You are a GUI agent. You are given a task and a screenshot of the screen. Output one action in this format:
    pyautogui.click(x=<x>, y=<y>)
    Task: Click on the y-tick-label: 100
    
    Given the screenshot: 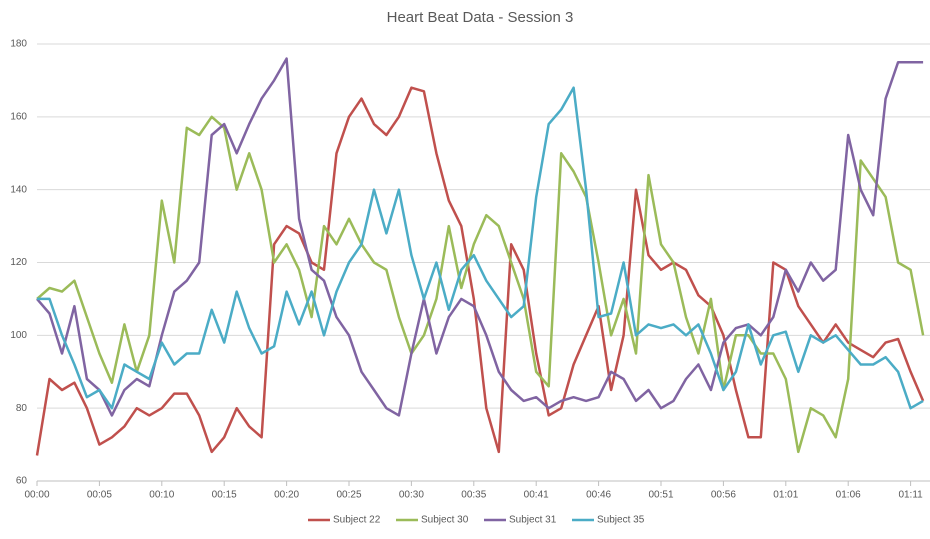 What is the action you would take?
    pyautogui.click(x=18, y=335)
    